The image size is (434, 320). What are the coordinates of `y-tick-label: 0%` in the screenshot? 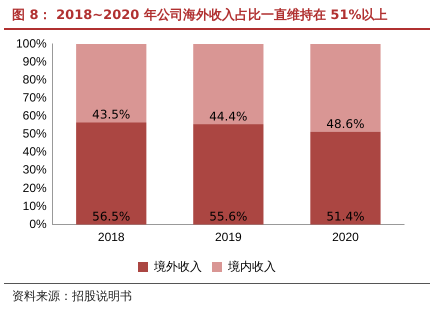 It's located at (38, 223).